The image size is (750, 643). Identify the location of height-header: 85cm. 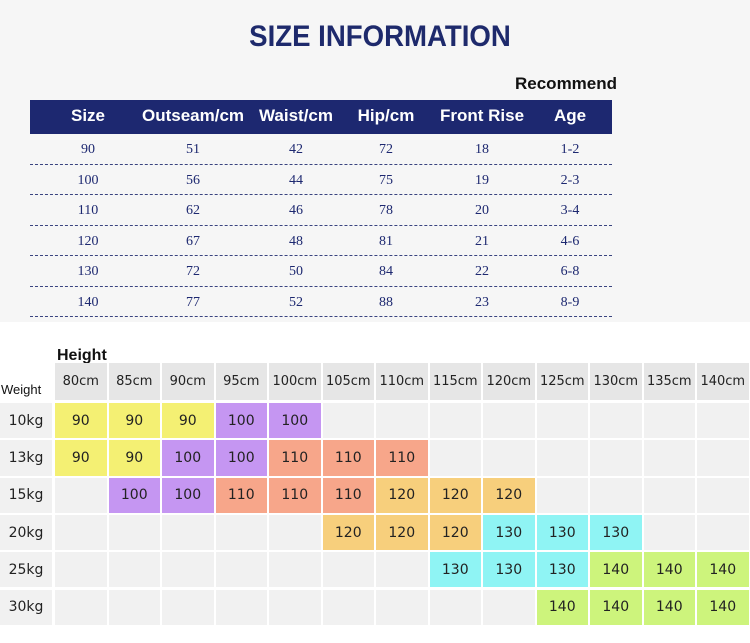
(134, 381).